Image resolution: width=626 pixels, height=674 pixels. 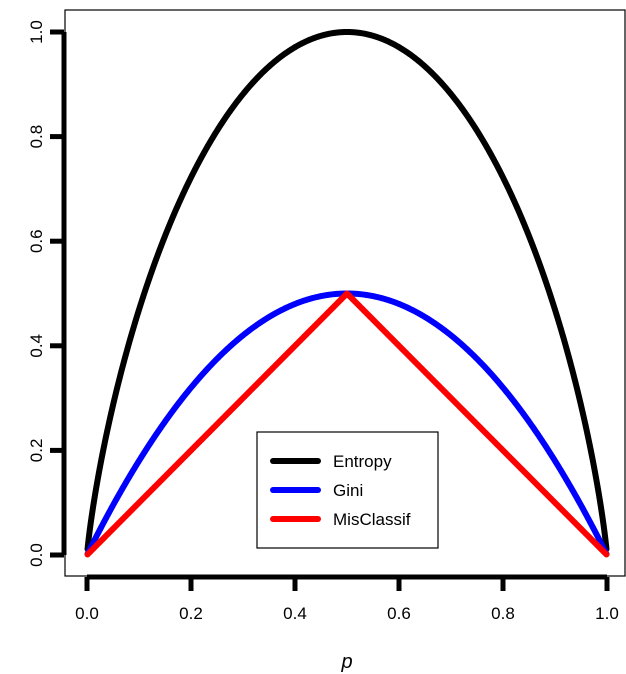 What do you see at coordinates (503, 613) in the screenshot?
I see `x-tick-label: 0.8` at bounding box center [503, 613].